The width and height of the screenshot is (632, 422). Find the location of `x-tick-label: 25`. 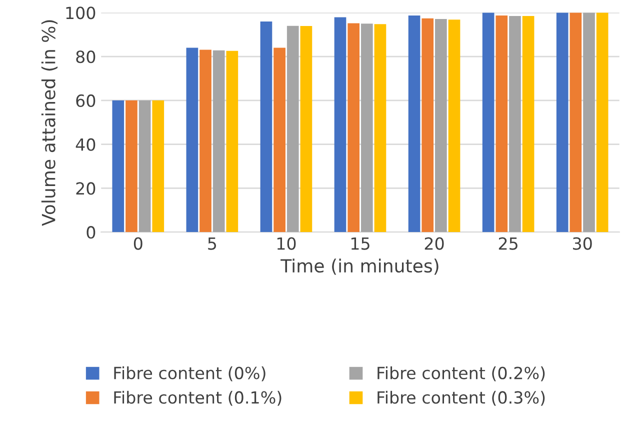

x-tick-label: 25 is located at coordinates (508, 243).